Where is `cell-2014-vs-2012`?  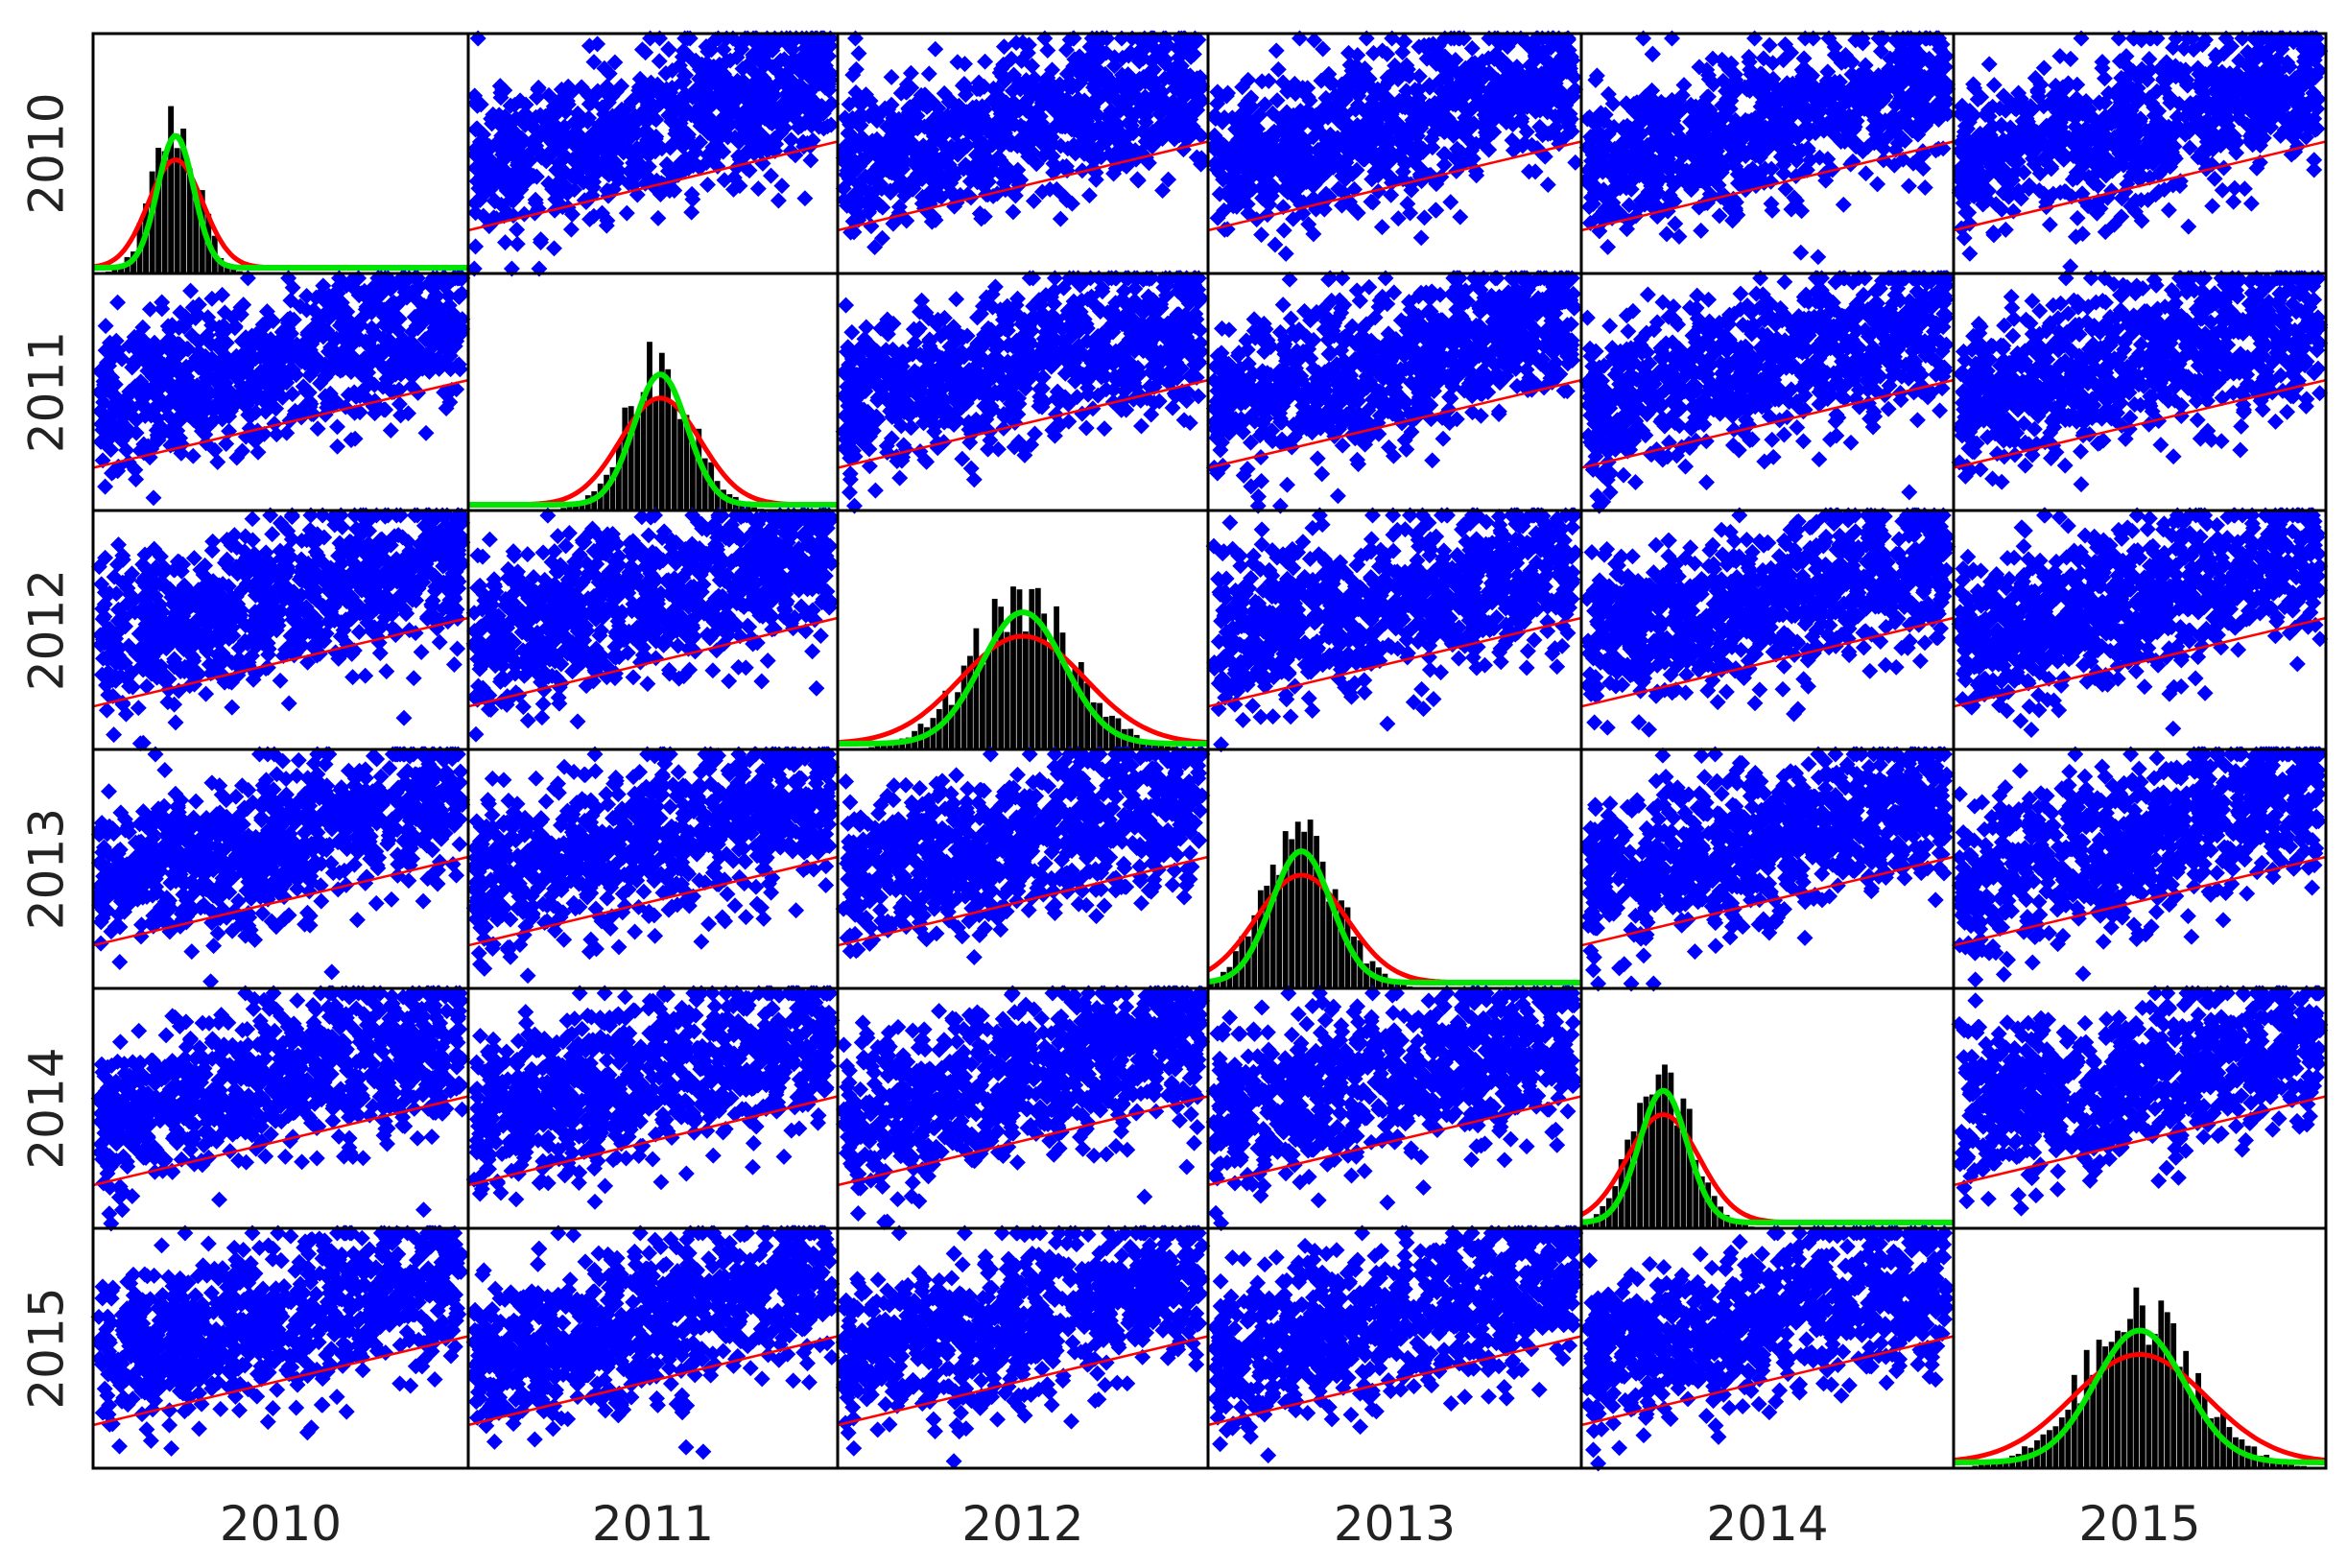
cell-2014-vs-2012 is located at coordinates (1023, 1108).